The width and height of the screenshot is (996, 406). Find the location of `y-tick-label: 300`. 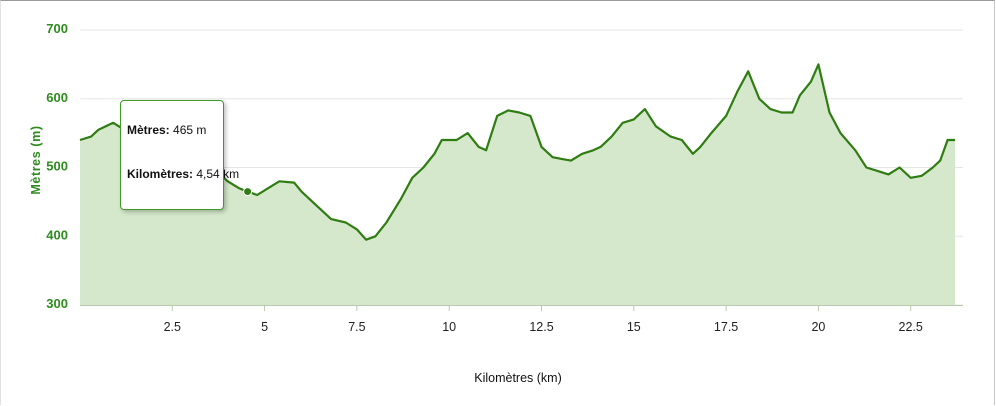

y-tick-label: 300 is located at coordinates (57, 303).